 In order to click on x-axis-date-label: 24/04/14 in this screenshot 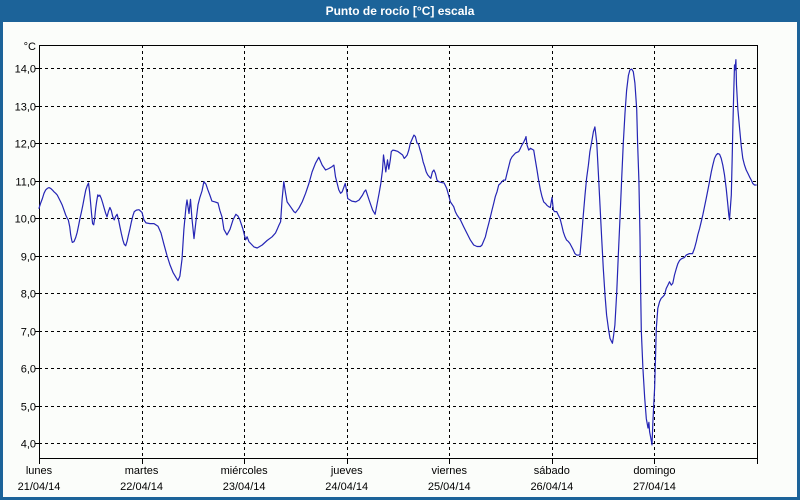, I will do `click(346, 487)`.